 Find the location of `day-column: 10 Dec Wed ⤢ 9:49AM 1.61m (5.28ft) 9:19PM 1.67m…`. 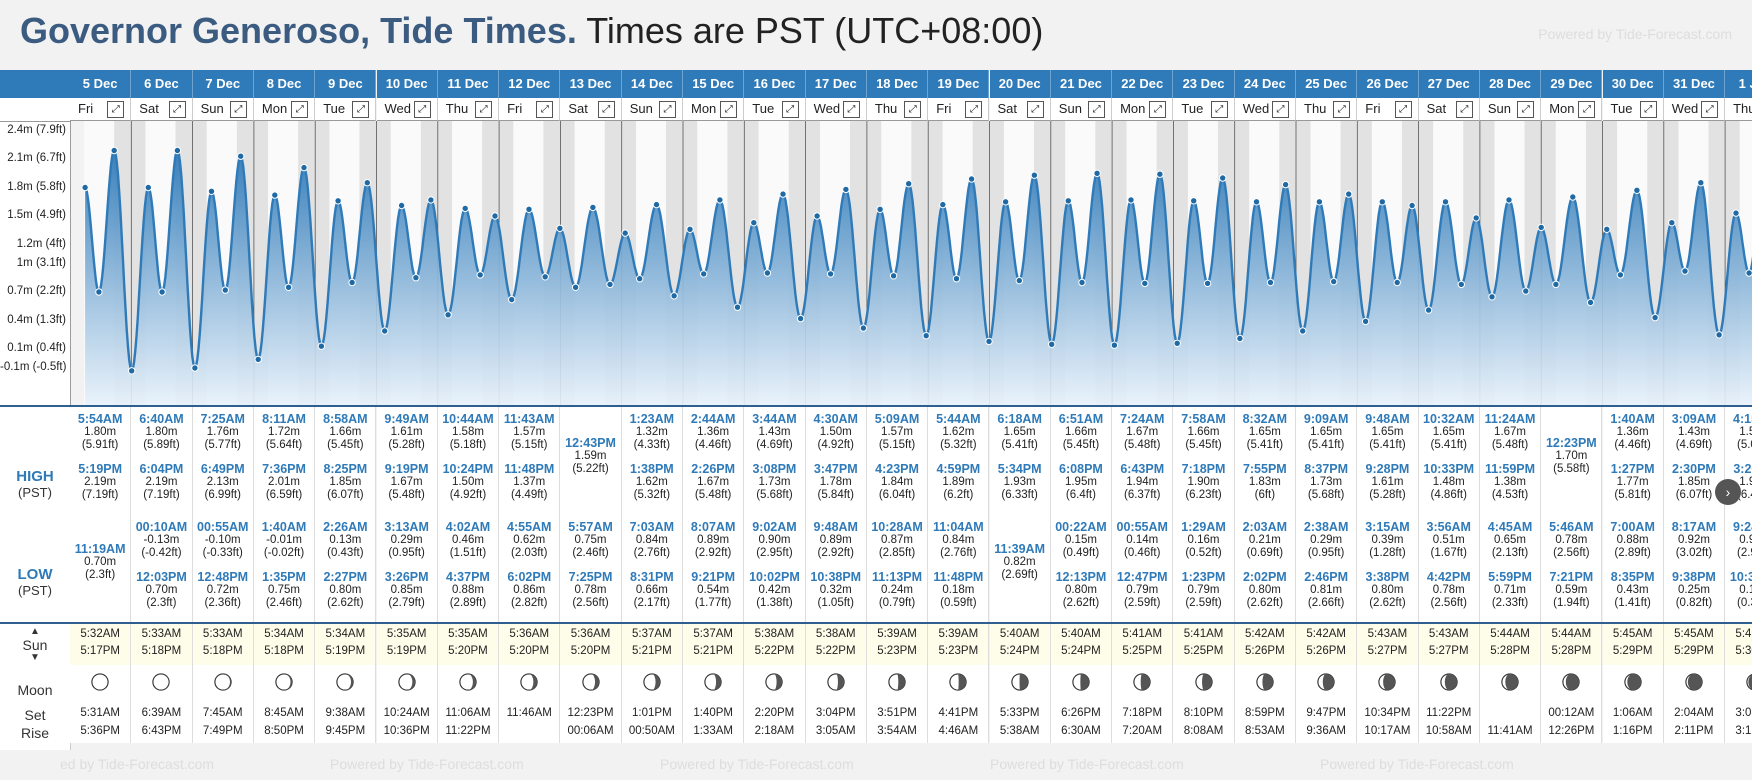

day-column: 10 Dec Wed ⤢ 9:49AM 1.61m (5.28ft) 9:19PM 1.67m… is located at coordinates (407, 410).